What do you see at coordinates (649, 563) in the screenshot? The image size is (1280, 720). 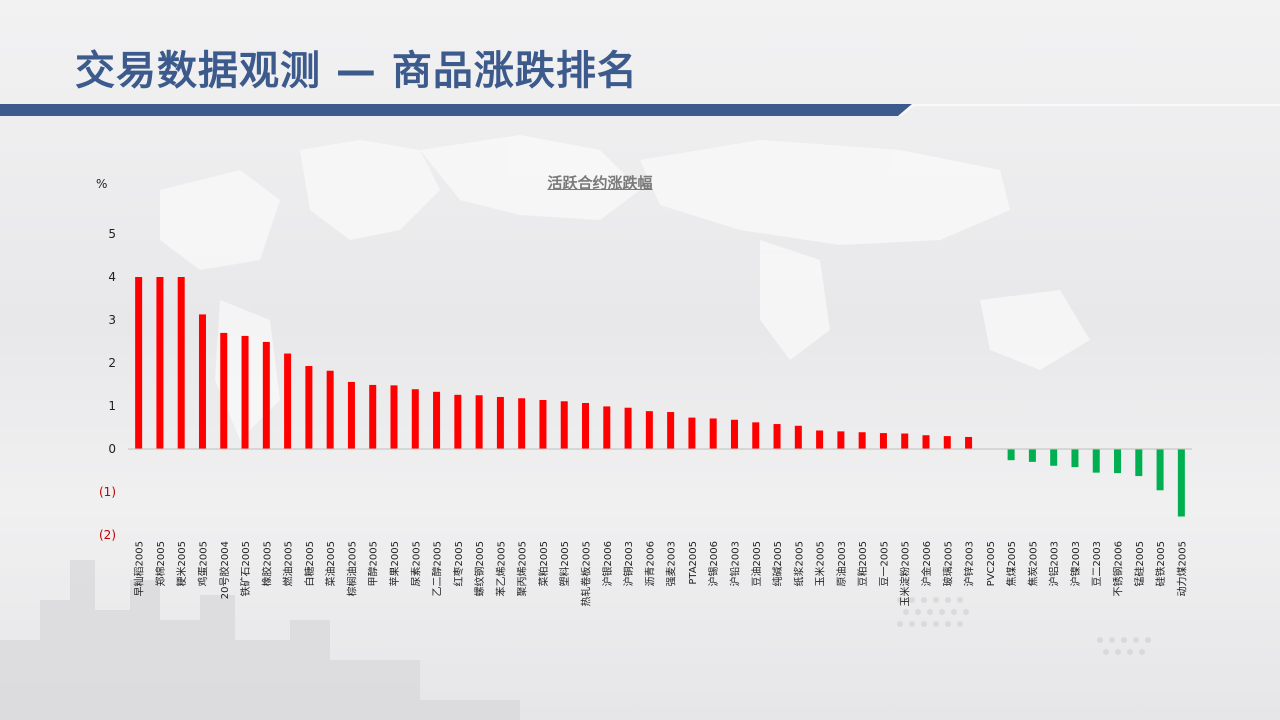 I see `x-category-label: 沥青2006` at bounding box center [649, 563].